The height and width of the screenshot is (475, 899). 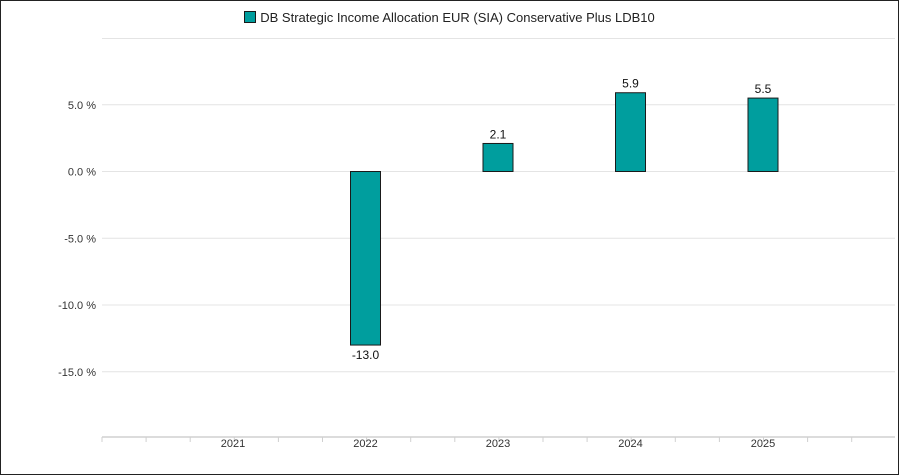 What do you see at coordinates (366, 355) in the screenshot?
I see `data-label-2022: -13.0` at bounding box center [366, 355].